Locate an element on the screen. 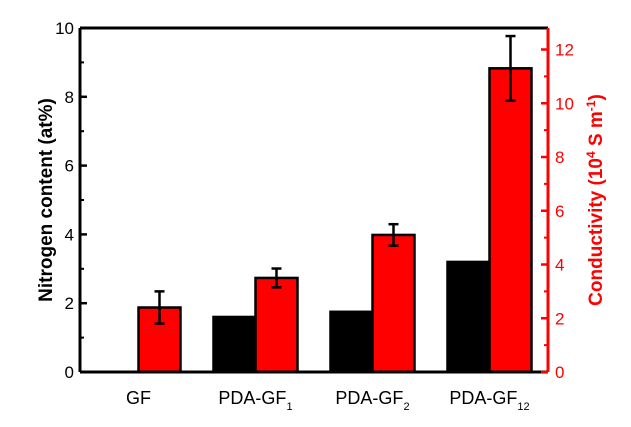 This screenshot has width=631, height=427. left-tick-label-1: 2 is located at coordinates (69, 303).